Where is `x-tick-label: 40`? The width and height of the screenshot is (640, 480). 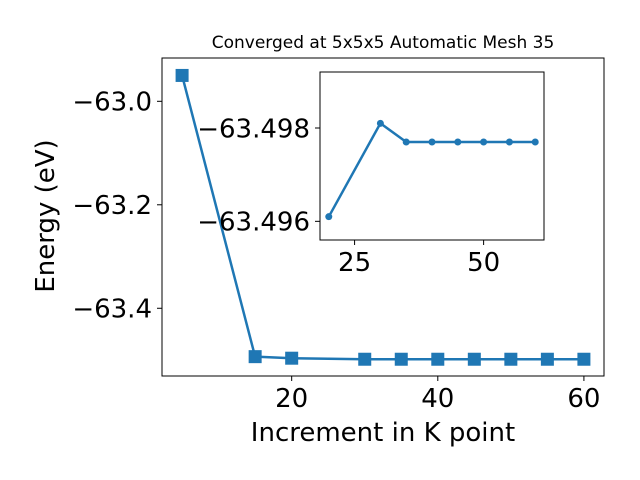
x-tick-label: 40 is located at coordinates (437, 399).